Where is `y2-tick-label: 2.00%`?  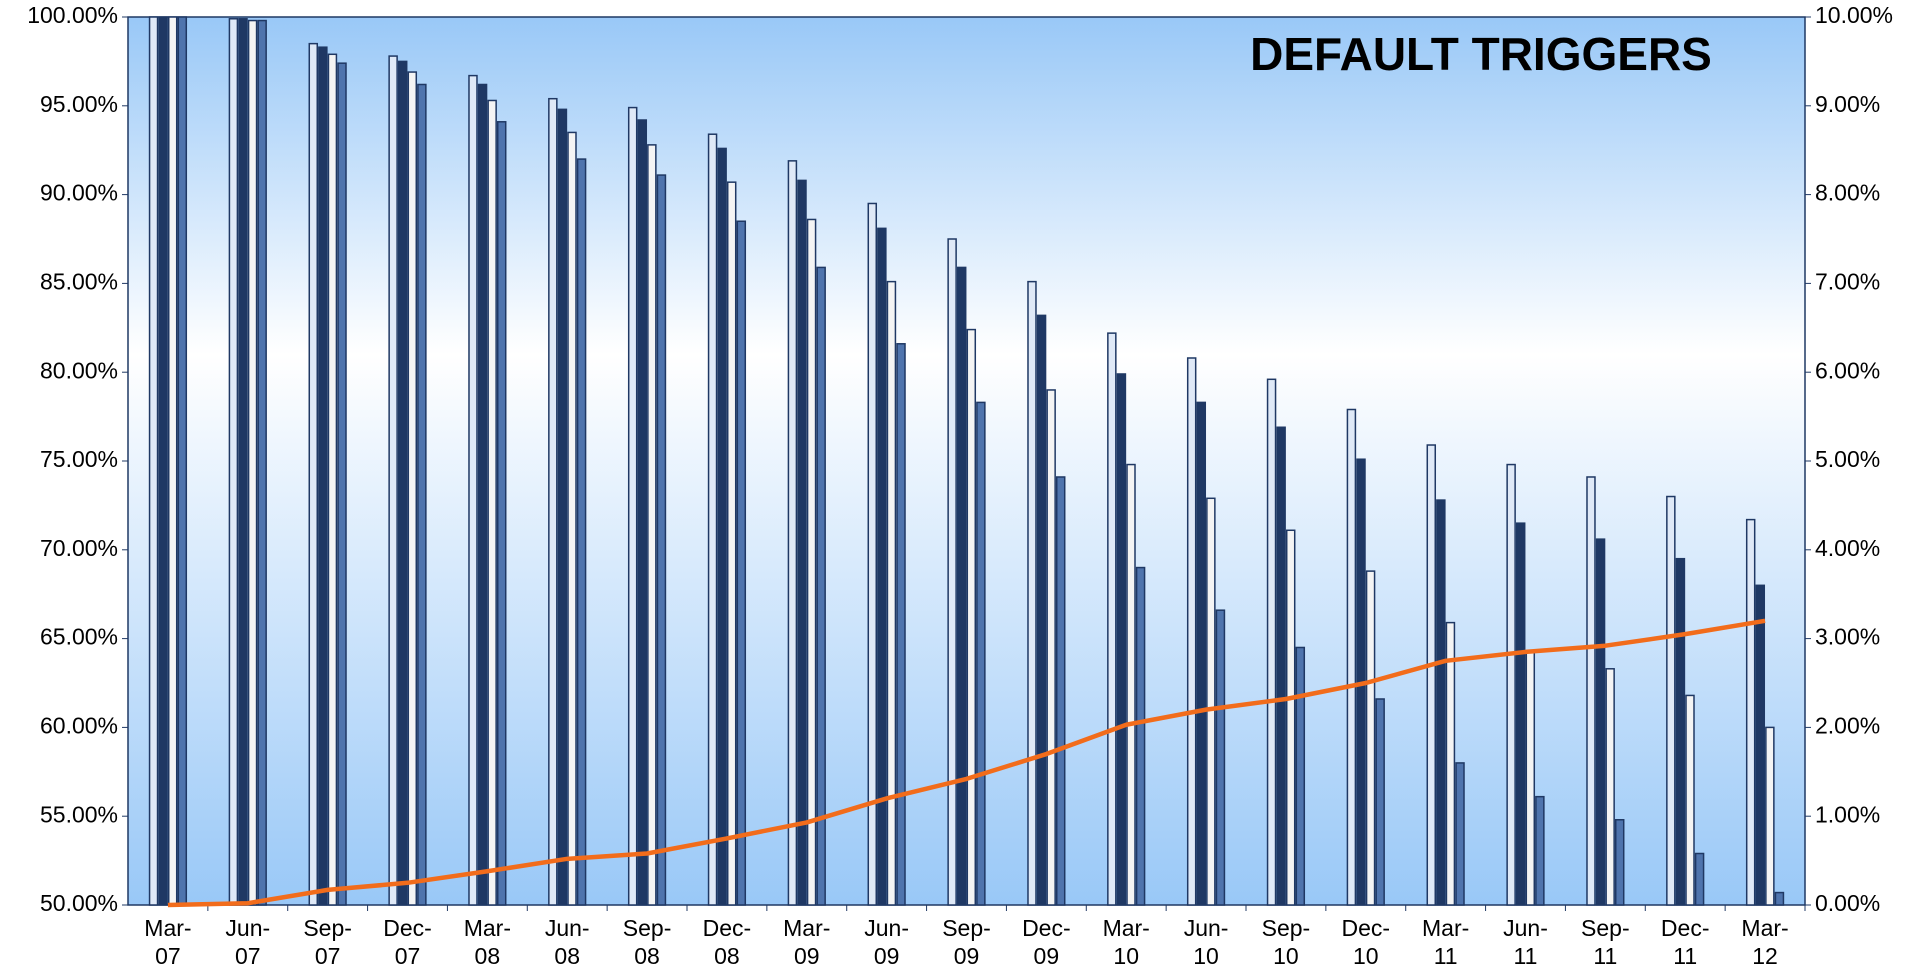 y2-tick-label: 2.00% is located at coordinates (1847, 725).